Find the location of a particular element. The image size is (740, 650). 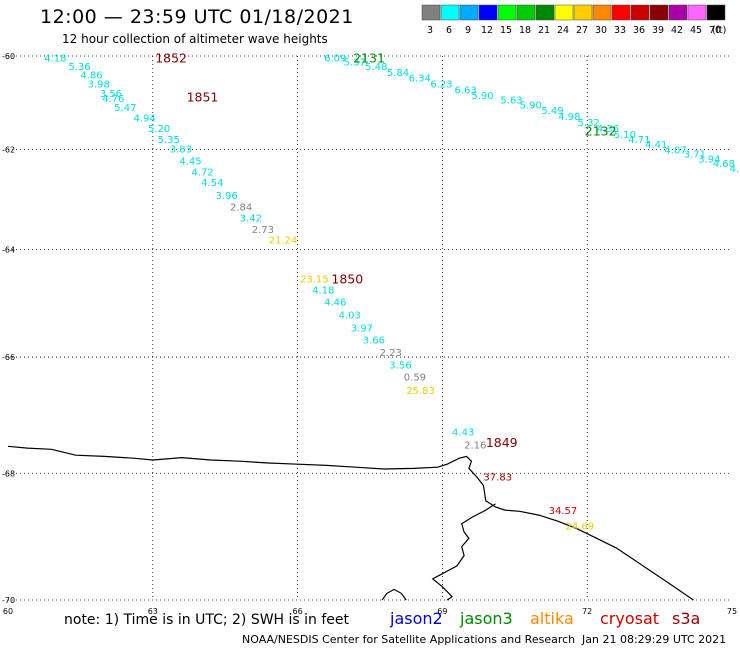

wave-height-value: 6.34 is located at coordinates (420, 78).